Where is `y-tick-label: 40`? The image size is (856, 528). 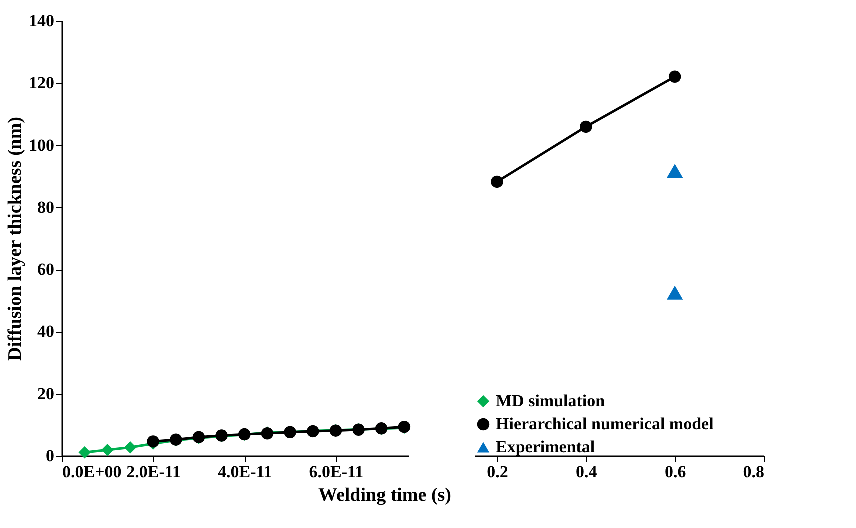 y-tick-label: 40 is located at coordinates (46, 332).